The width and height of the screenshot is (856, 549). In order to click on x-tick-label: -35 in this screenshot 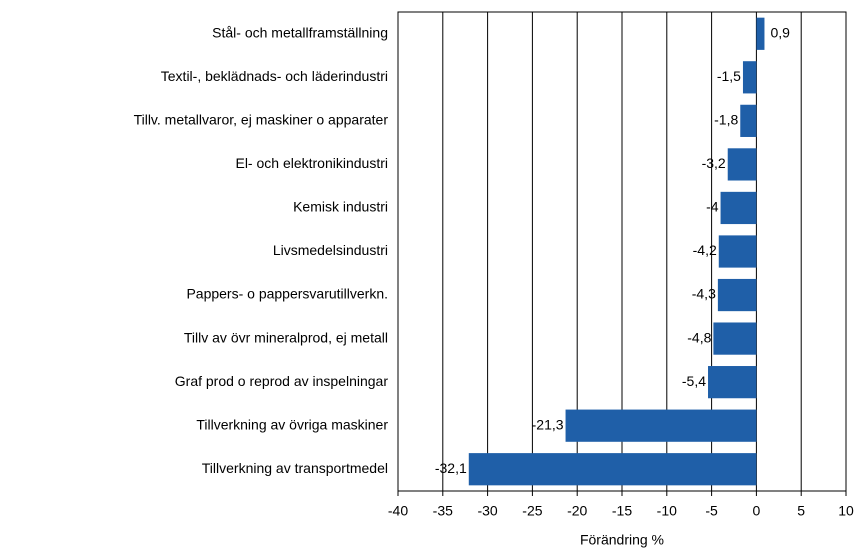, I will do `click(443, 511)`.